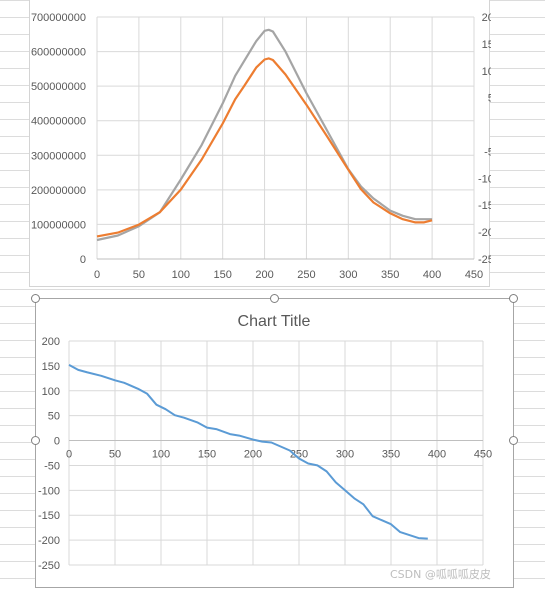 Image resolution: width=545 pixels, height=592 pixels. I want to click on resize-handle-middle-right, so click(513, 440).